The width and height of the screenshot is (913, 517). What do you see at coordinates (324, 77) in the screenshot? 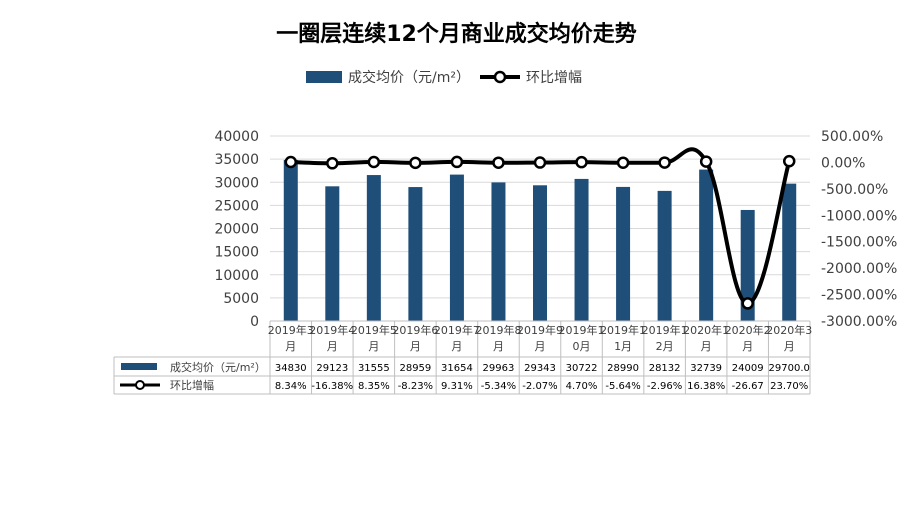
I see `legend-bar-swatch` at bounding box center [324, 77].